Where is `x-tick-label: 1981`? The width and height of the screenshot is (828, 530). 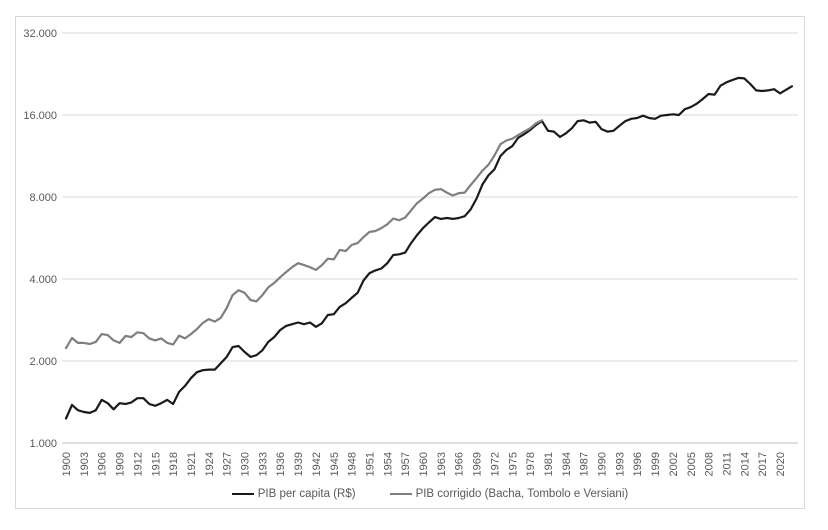
x-tick-label: 1981 is located at coordinates (549, 464).